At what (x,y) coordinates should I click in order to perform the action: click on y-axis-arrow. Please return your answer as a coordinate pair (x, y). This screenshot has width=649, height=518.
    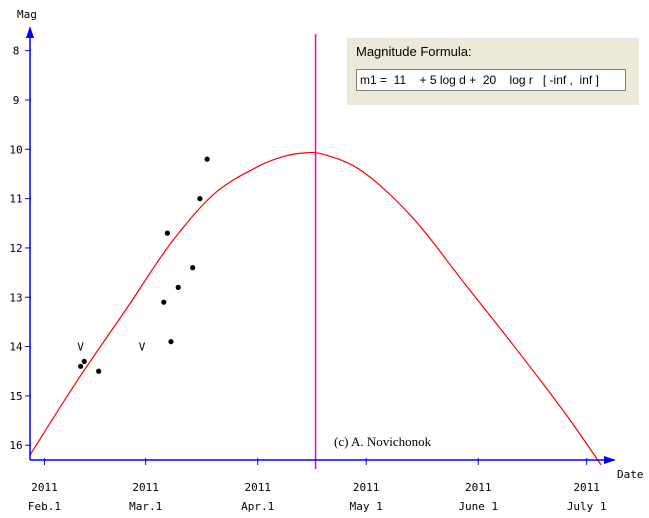
    Looking at the image, I should click on (30, 32).